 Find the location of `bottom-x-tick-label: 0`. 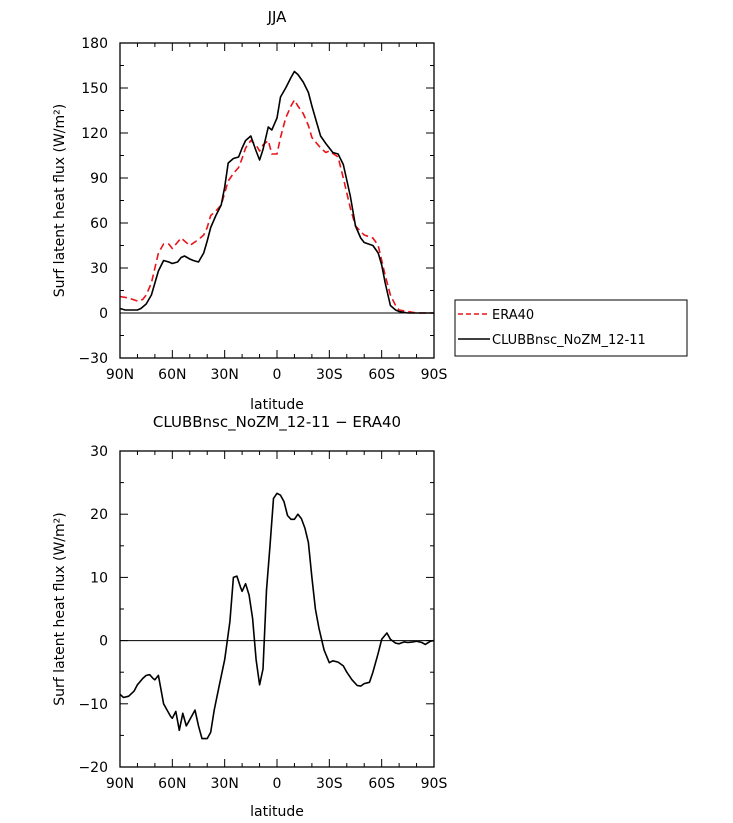

bottom-x-tick-label: 0 is located at coordinates (277, 784).